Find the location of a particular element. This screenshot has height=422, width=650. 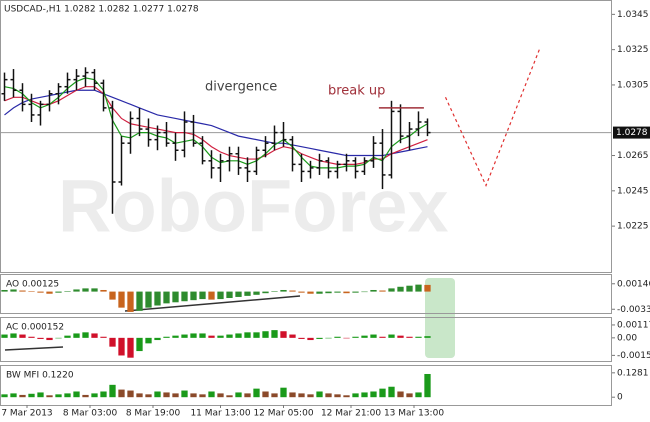

ac-frame is located at coordinates (306, 339).